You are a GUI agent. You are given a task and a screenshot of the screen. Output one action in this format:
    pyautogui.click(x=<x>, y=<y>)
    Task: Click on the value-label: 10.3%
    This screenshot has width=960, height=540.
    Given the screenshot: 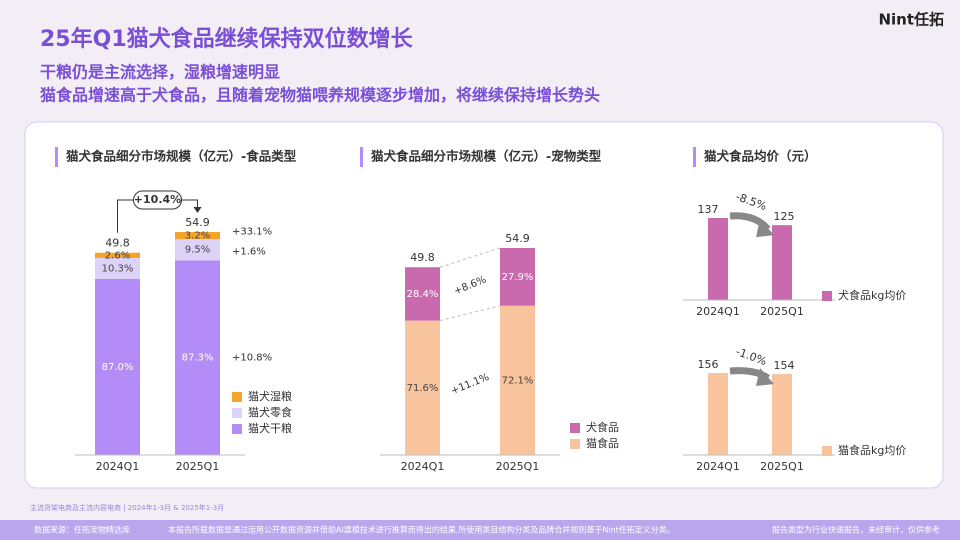 What is the action you would take?
    pyautogui.click(x=118, y=268)
    